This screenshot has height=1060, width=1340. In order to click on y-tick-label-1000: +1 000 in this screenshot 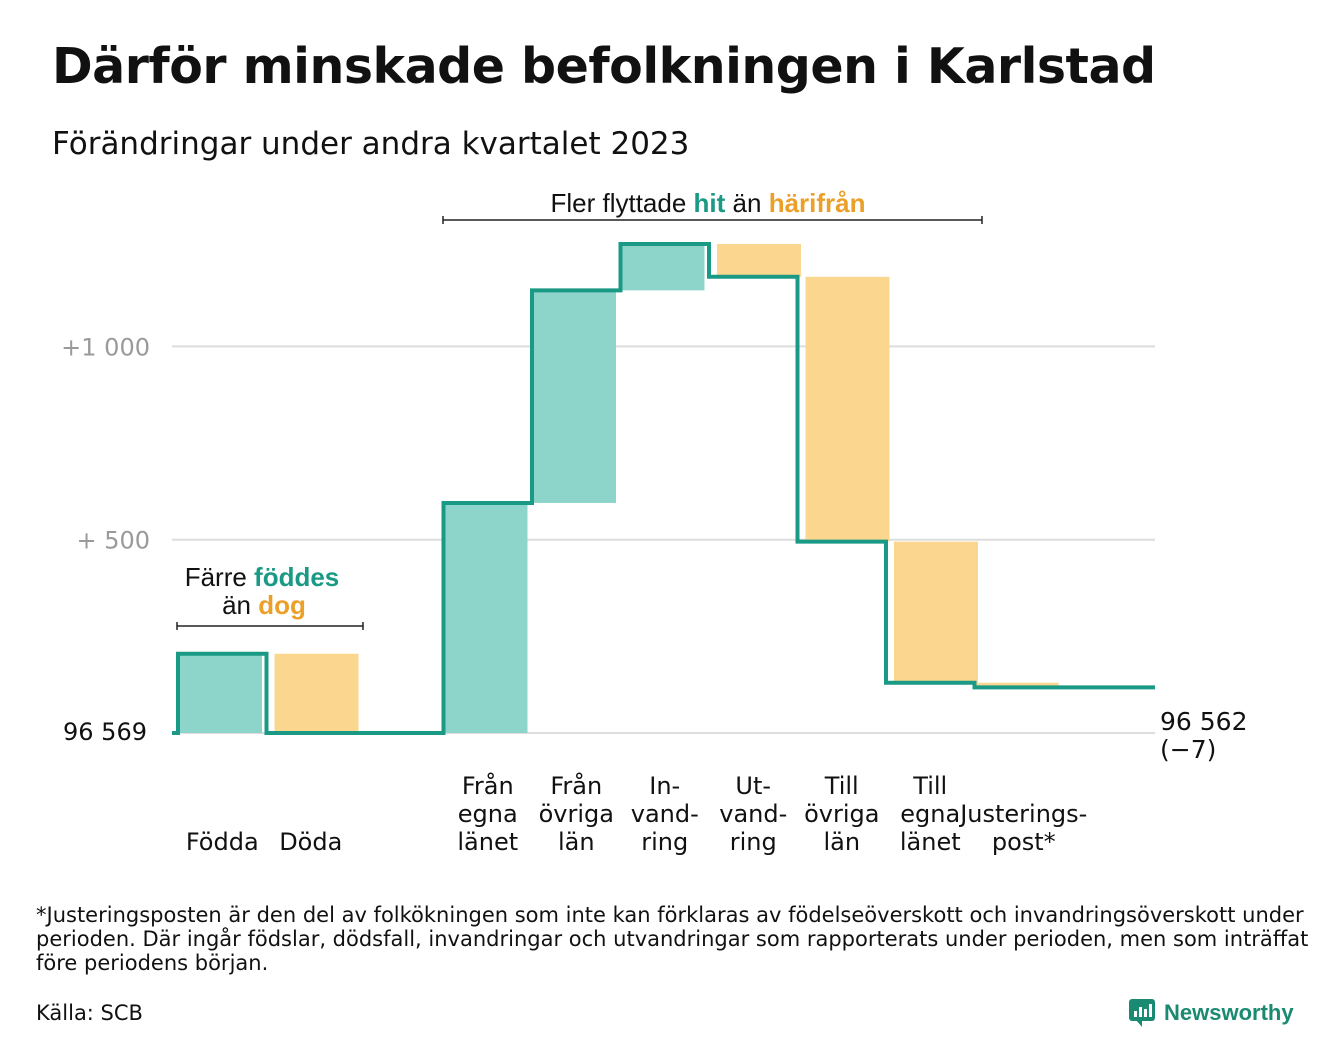, I will do `click(105, 347)`.